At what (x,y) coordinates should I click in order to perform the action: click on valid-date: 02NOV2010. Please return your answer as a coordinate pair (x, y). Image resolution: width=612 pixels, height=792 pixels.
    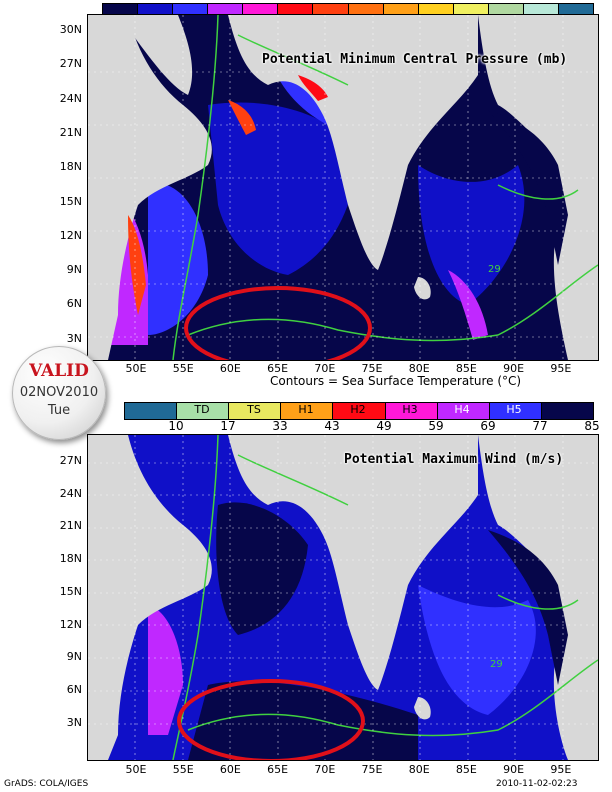
    Looking at the image, I should click on (59, 392).